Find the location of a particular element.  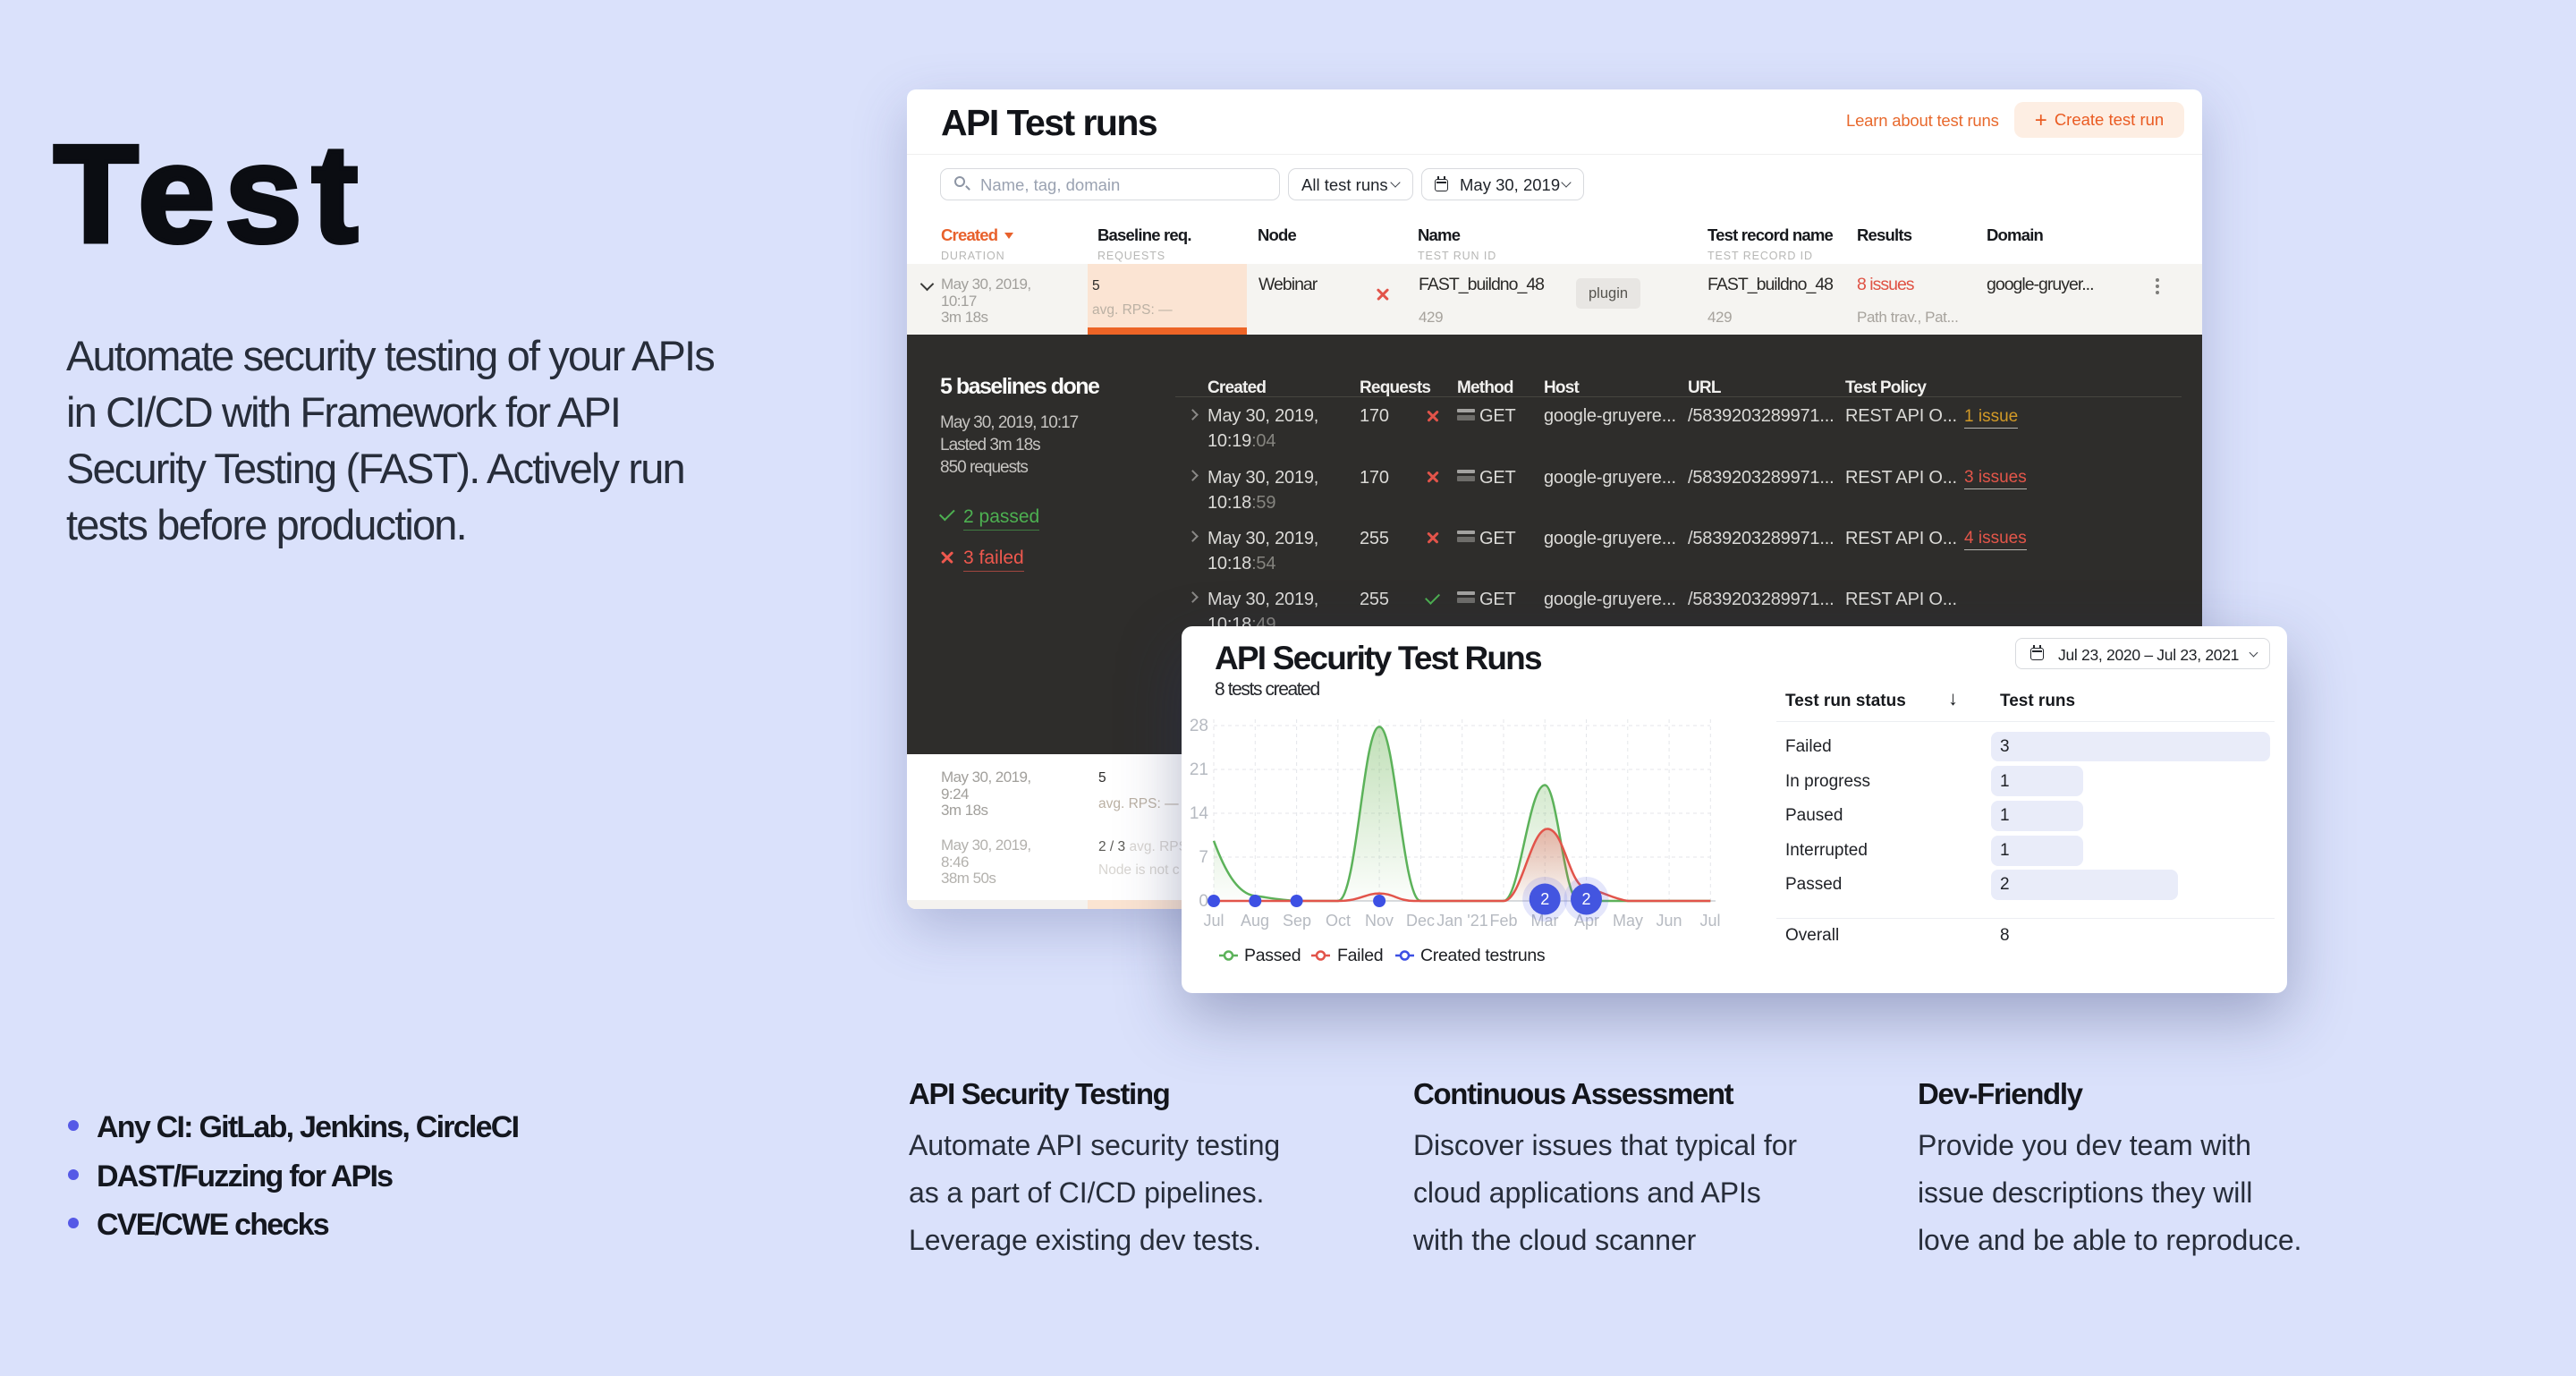

svg-text: 28 is located at coordinates (1199, 726).